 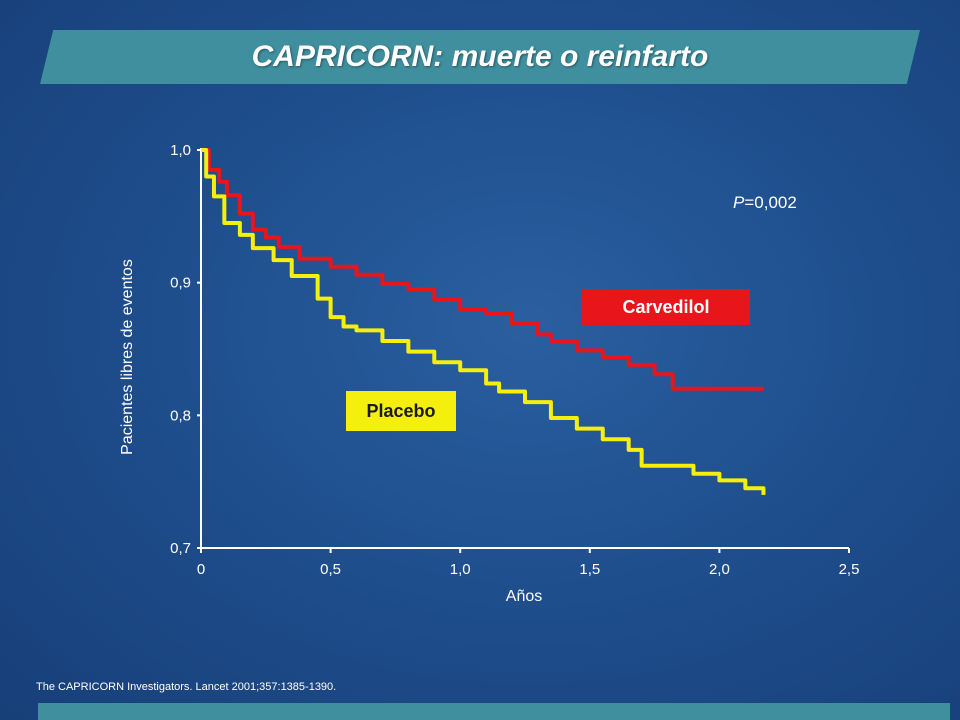 I want to click on x-axis-label: Años, so click(x=524, y=596).